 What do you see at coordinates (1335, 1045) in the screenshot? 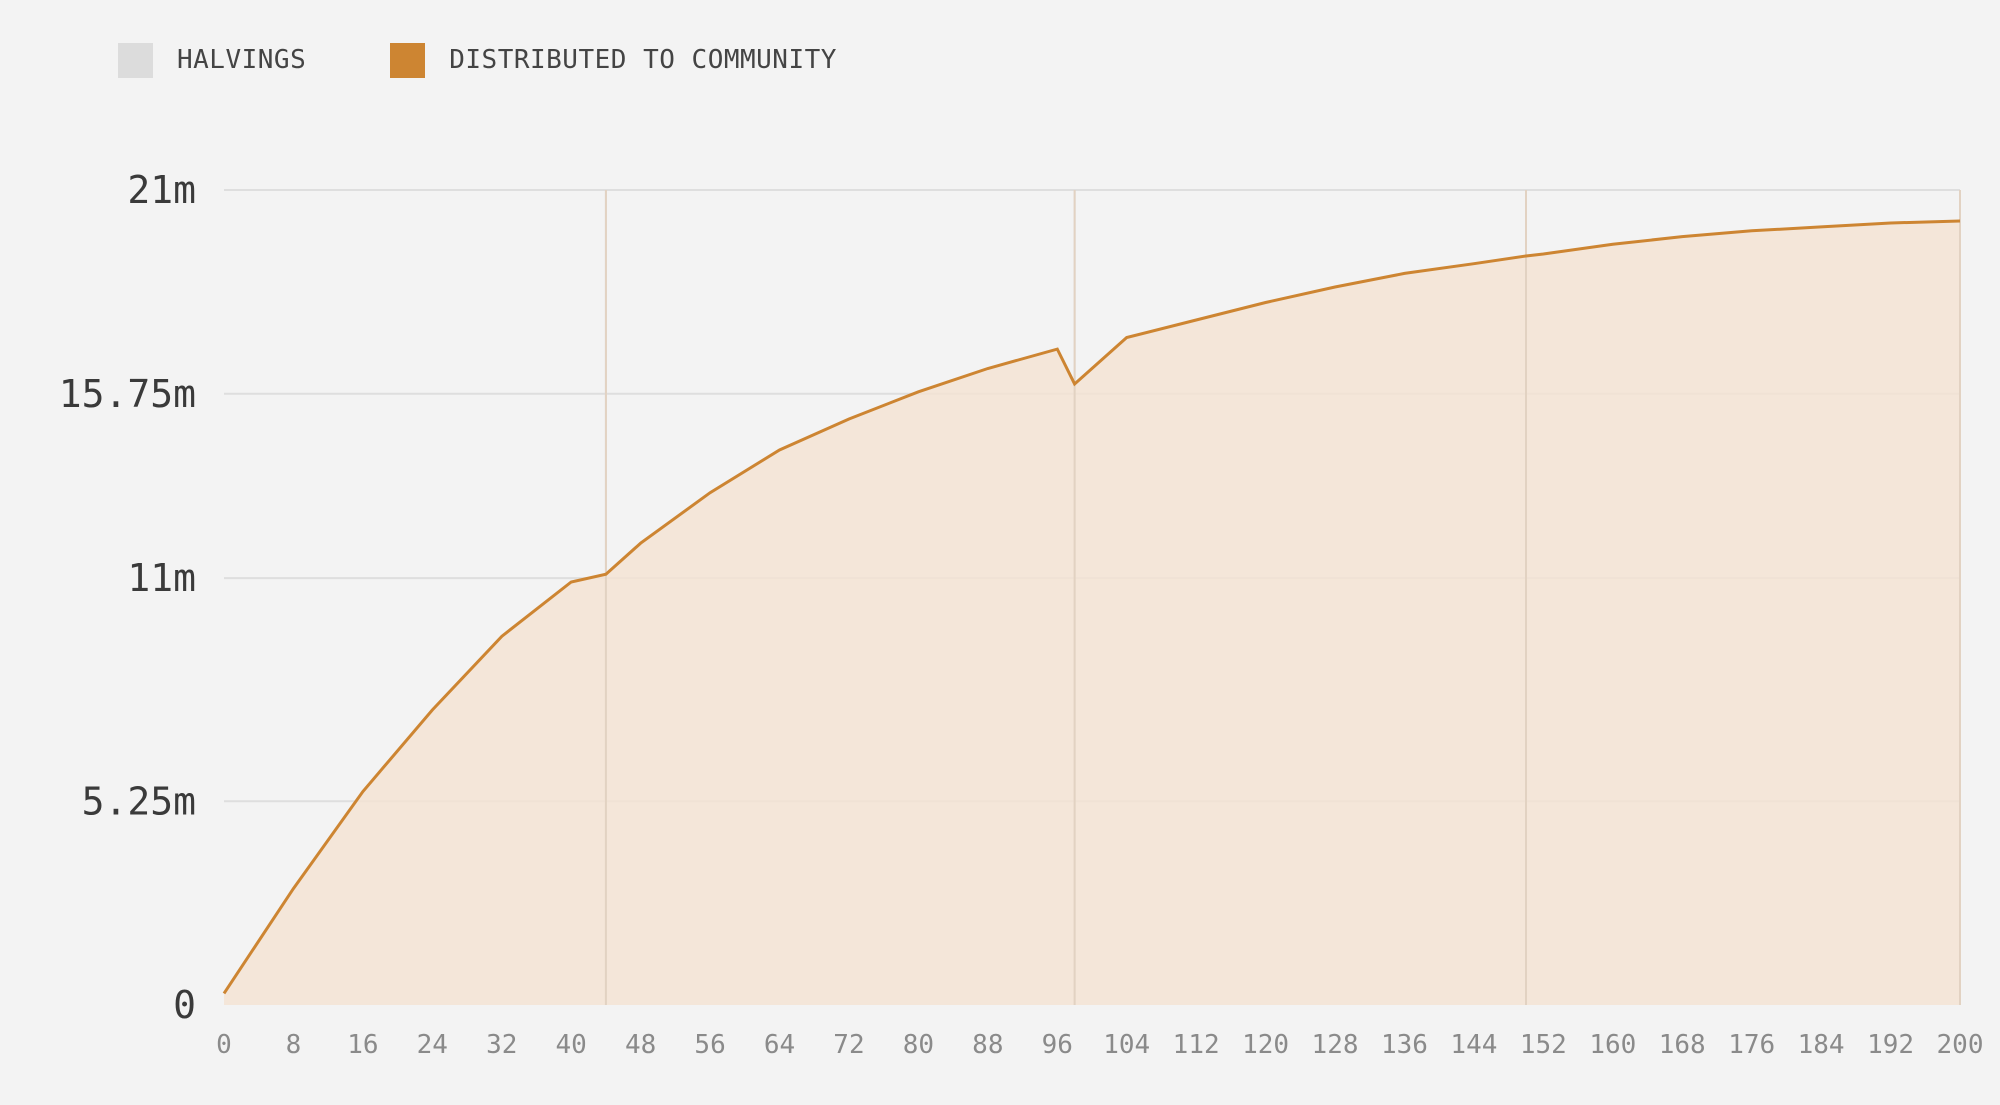
I see `x-tick-label-16: 128` at bounding box center [1335, 1045].